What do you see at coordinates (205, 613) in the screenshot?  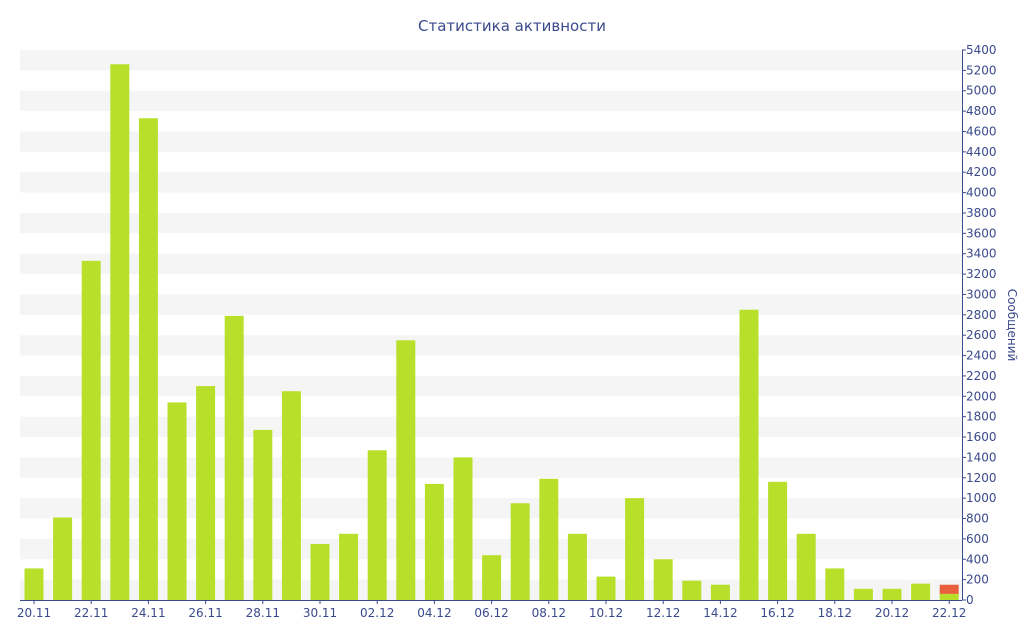 I see `x-tick-label: 26.11` at bounding box center [205, 613].